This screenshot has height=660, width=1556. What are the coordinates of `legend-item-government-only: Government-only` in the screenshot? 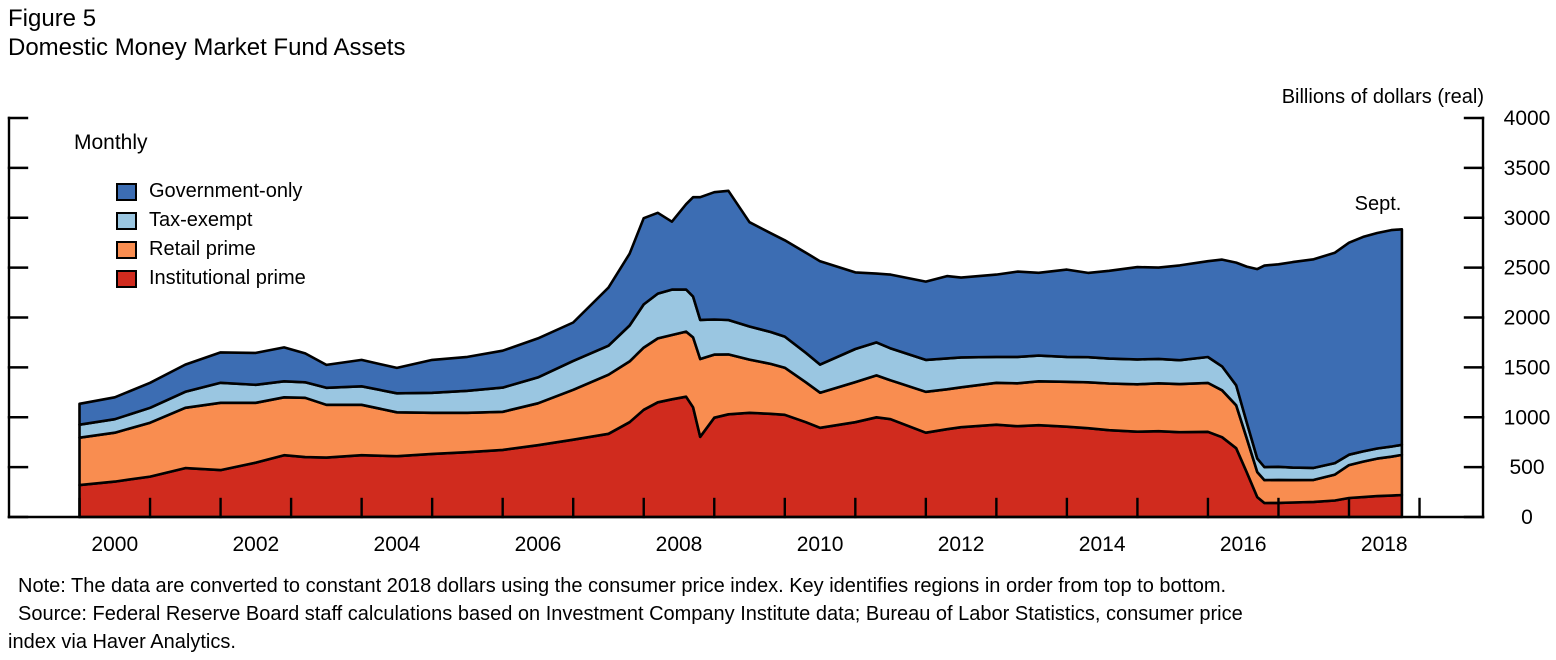 It's located at (211, 191).